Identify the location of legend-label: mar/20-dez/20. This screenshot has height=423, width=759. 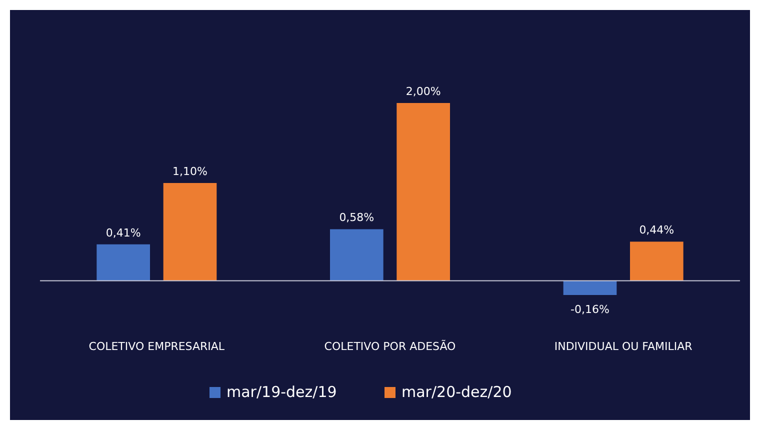
(457, 392).